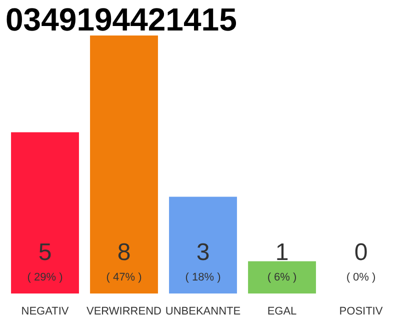 The image size is (410, 320). Describe the element at coordinates (203, 312) in the screenshot. I see `x-tick-label: UNBEKANNTE` at that location.